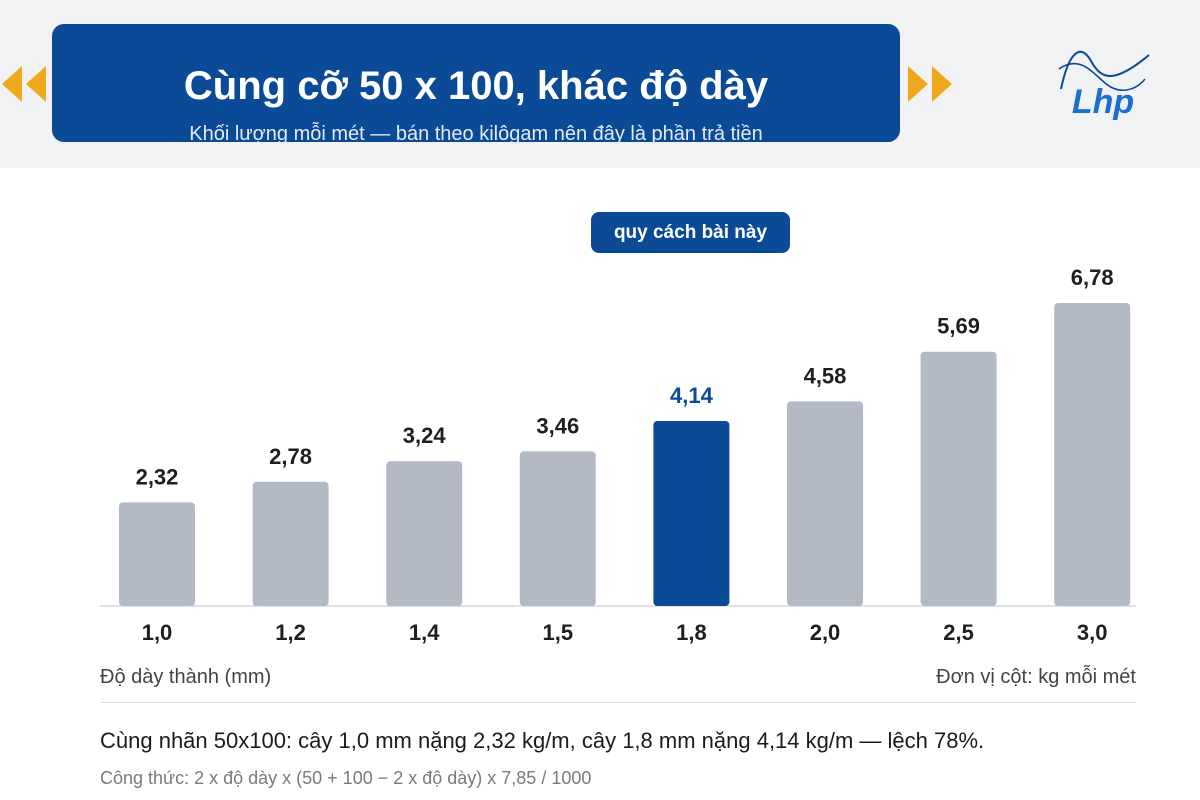  I want to click on x-tick-label: 1,0, so click(157, 632).